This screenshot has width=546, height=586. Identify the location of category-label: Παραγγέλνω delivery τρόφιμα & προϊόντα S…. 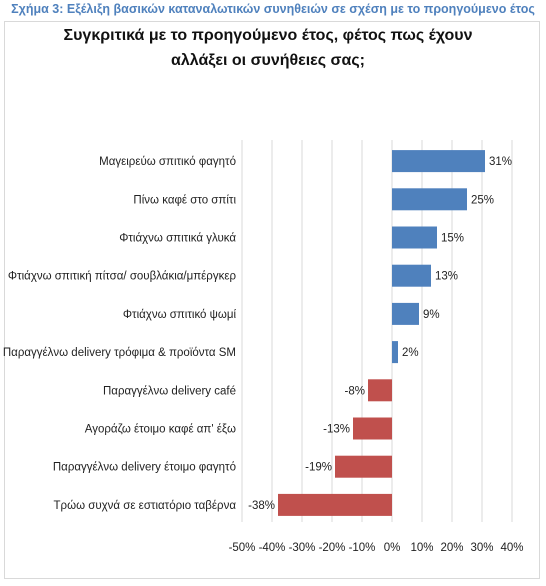
(119, 353).